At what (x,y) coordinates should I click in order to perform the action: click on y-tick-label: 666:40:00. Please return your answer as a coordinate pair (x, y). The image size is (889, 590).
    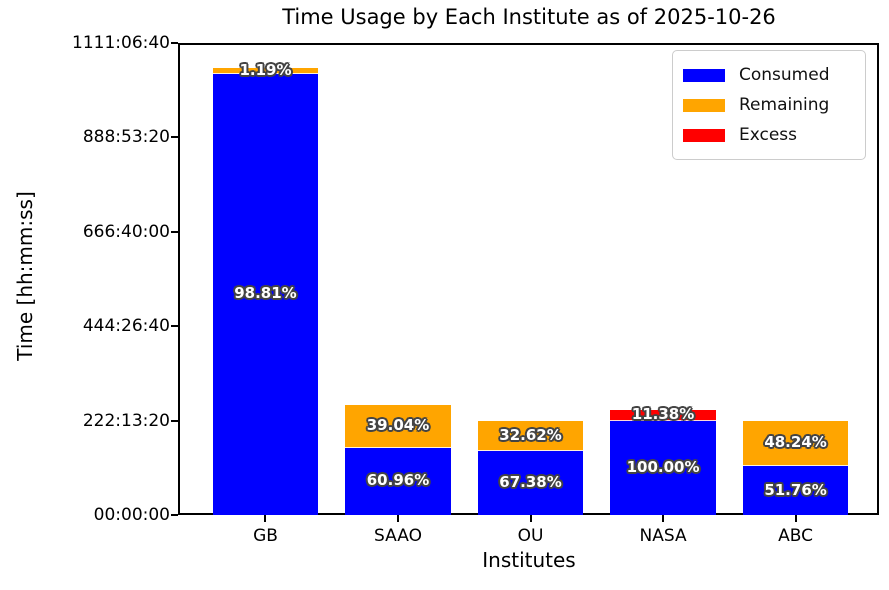
    Looking at the image, I should click on (126, 231).